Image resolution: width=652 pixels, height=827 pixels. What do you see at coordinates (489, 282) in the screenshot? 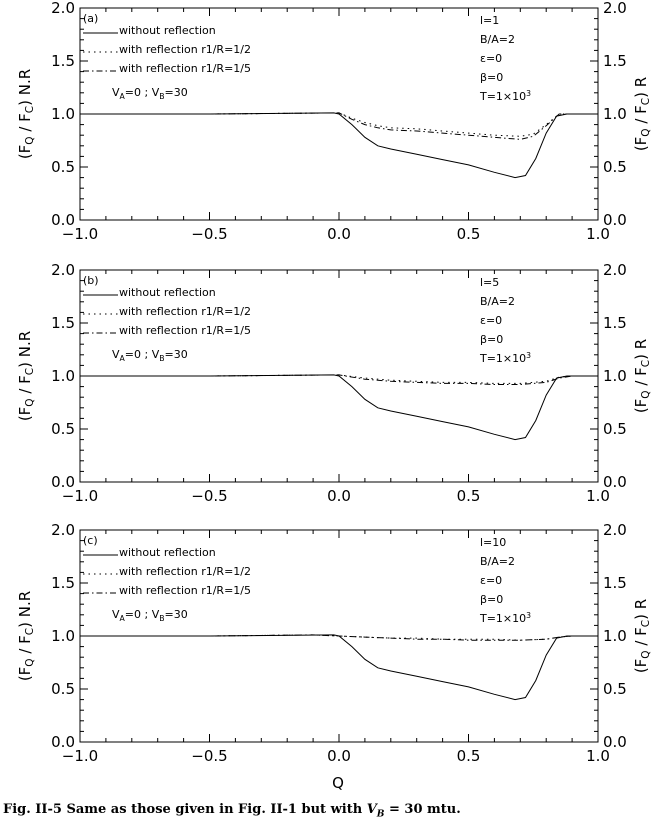
I see `param-0: l=5` at bounding box center [489, 282].